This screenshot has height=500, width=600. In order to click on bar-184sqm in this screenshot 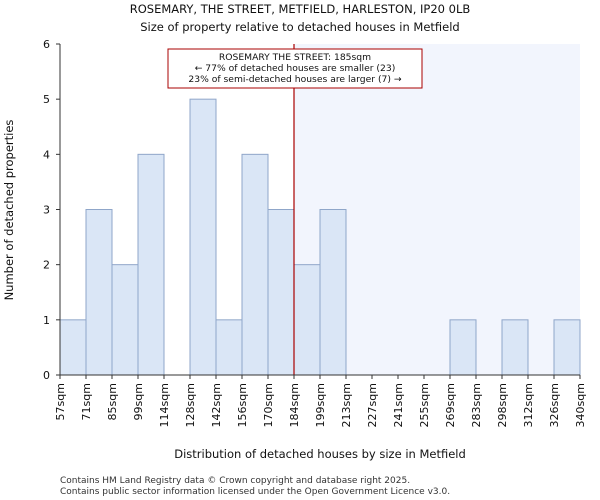, I will do `click(307, 320)`.